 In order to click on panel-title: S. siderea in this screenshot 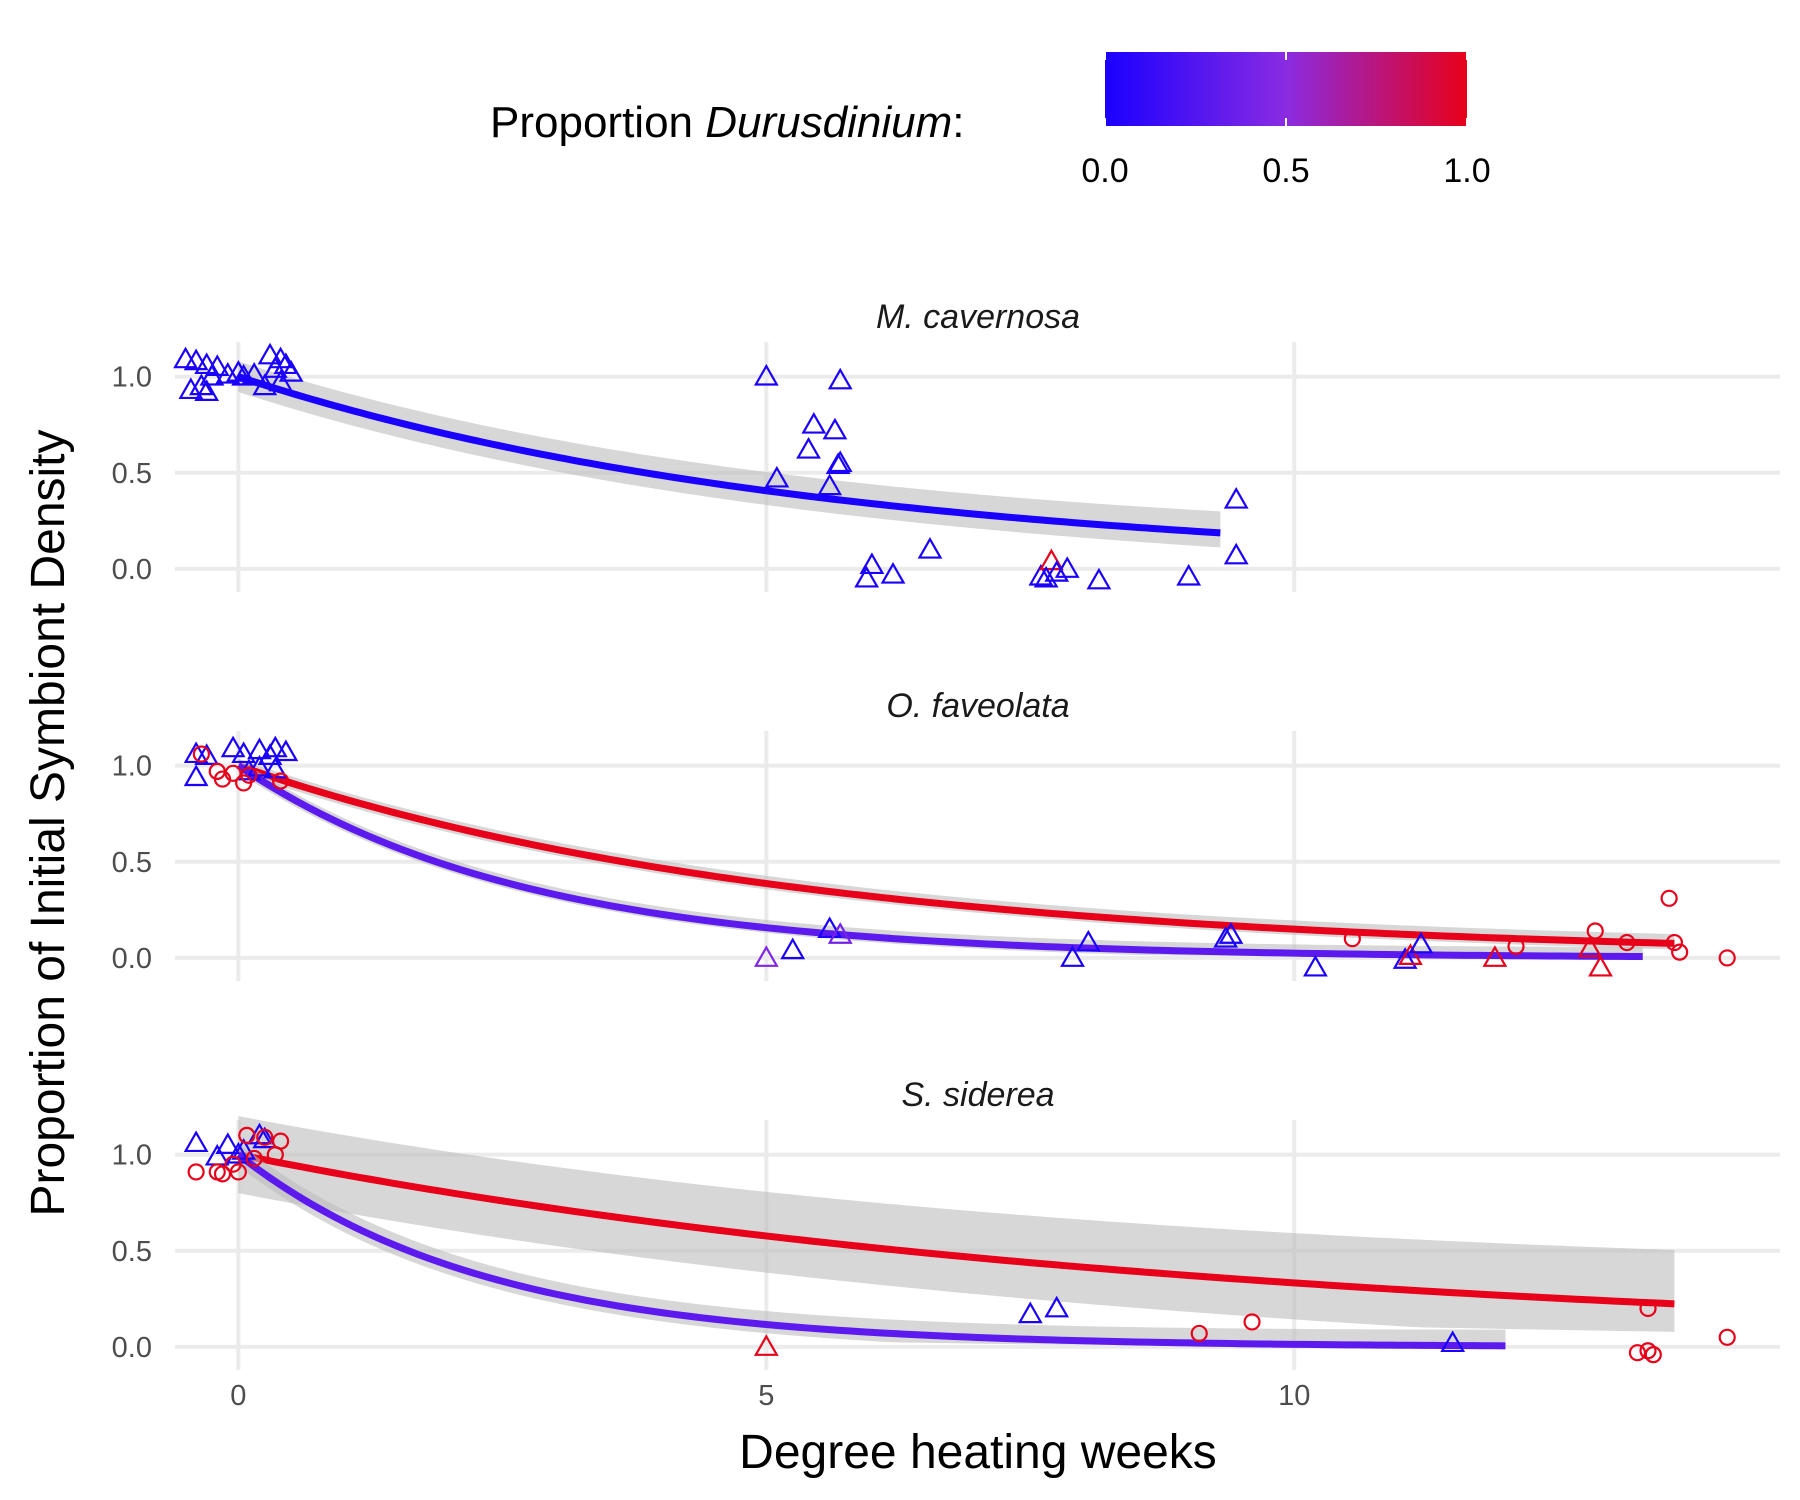, I will do `click(977, 1095)`.